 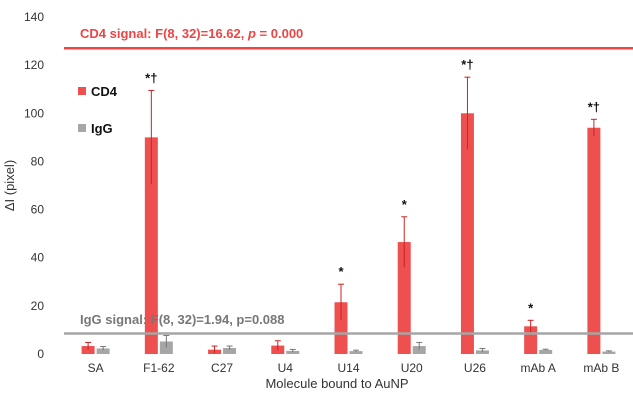 What do you see at coordinates (38, 258) in the screenshot?
I see `y-tick-label: 40` at bounding box center [38, 258].